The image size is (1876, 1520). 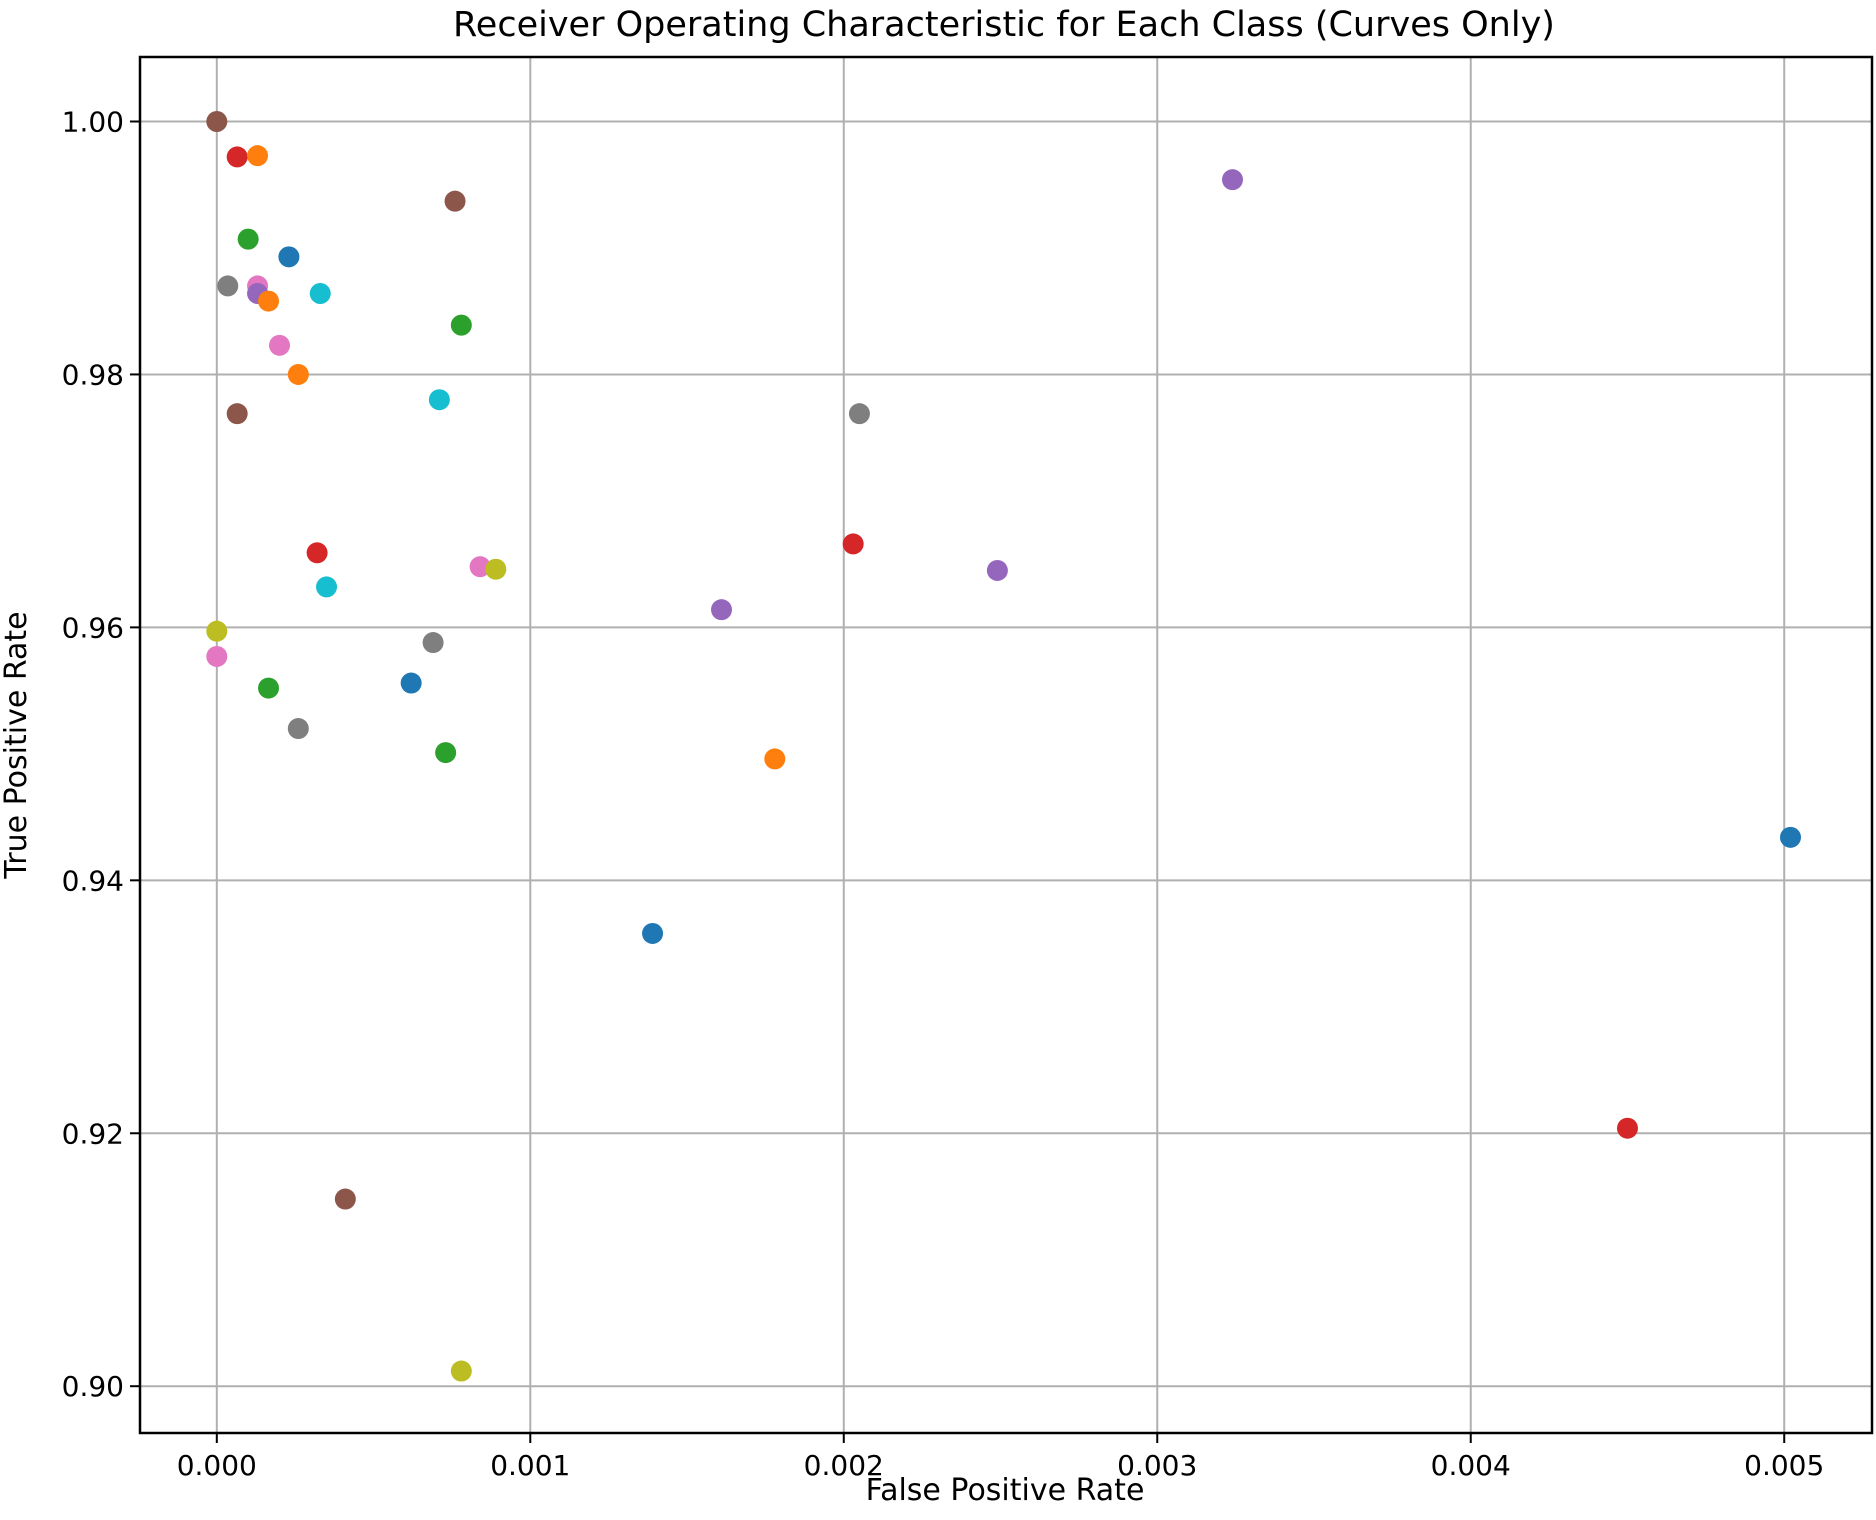 What do you see at coordinates (1157, 1465) in the screenshot?
I see `x-tick-label: 0.003` at bounding box center [1157, 1465].